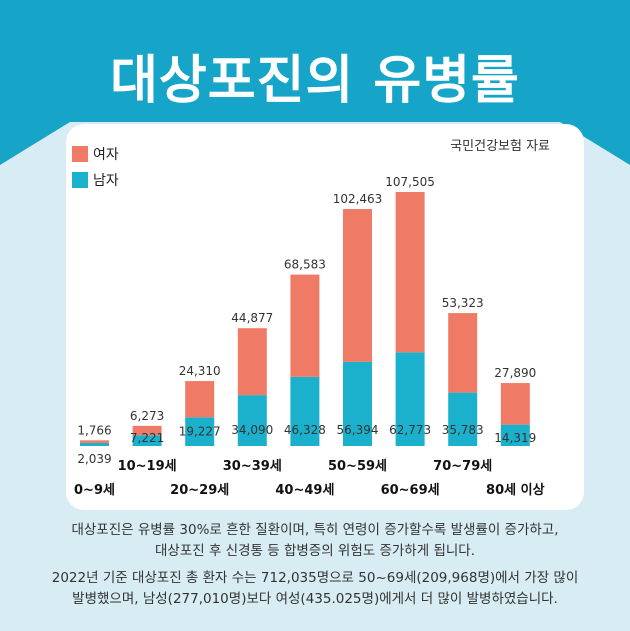 The width and height of the screenshot is (630, 631). What do you see at coordinates (357, 466) in the screenshot?
I see `x-tick-label-5: 50~59세` at bounding box center [357, 466].